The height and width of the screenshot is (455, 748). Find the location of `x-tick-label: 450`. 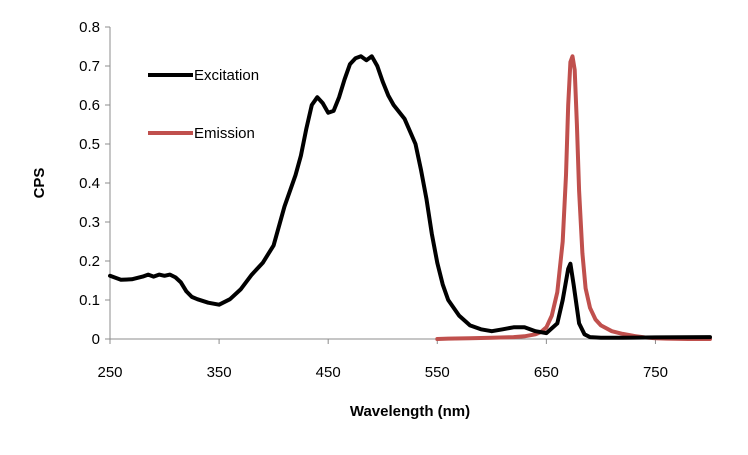

x-tick-label: 450 is located at coordinates (328, 372).